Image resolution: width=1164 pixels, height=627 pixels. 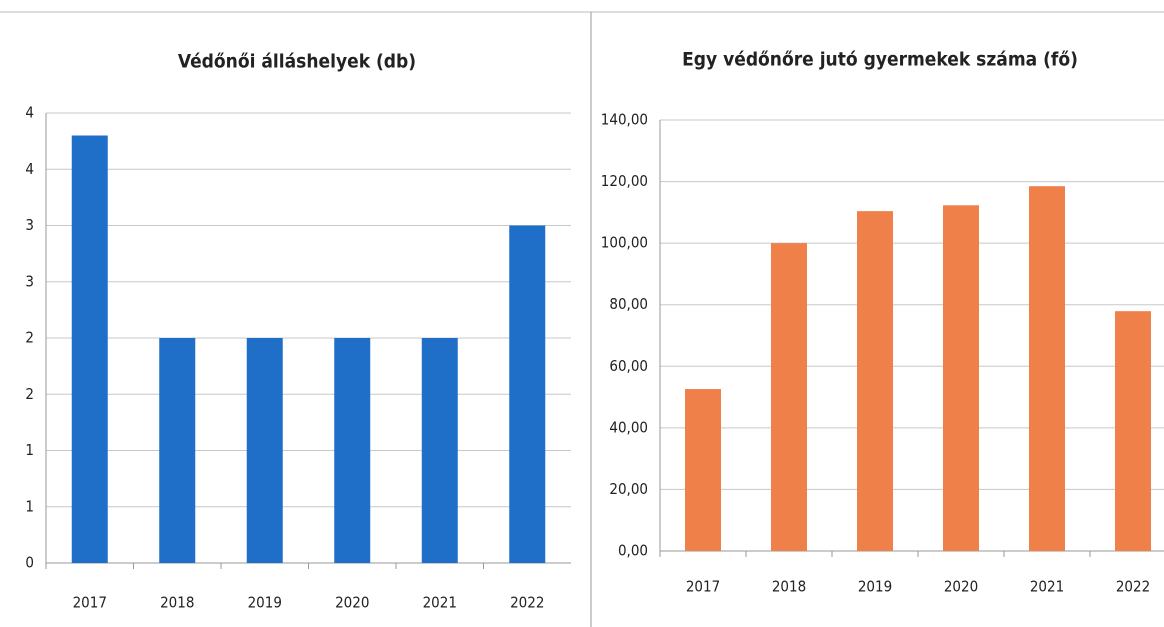 What do you see at coordinates (628, 366) in the screenshot?
I see `y-tick-label: 60,00` at bounding box center [628, 366].